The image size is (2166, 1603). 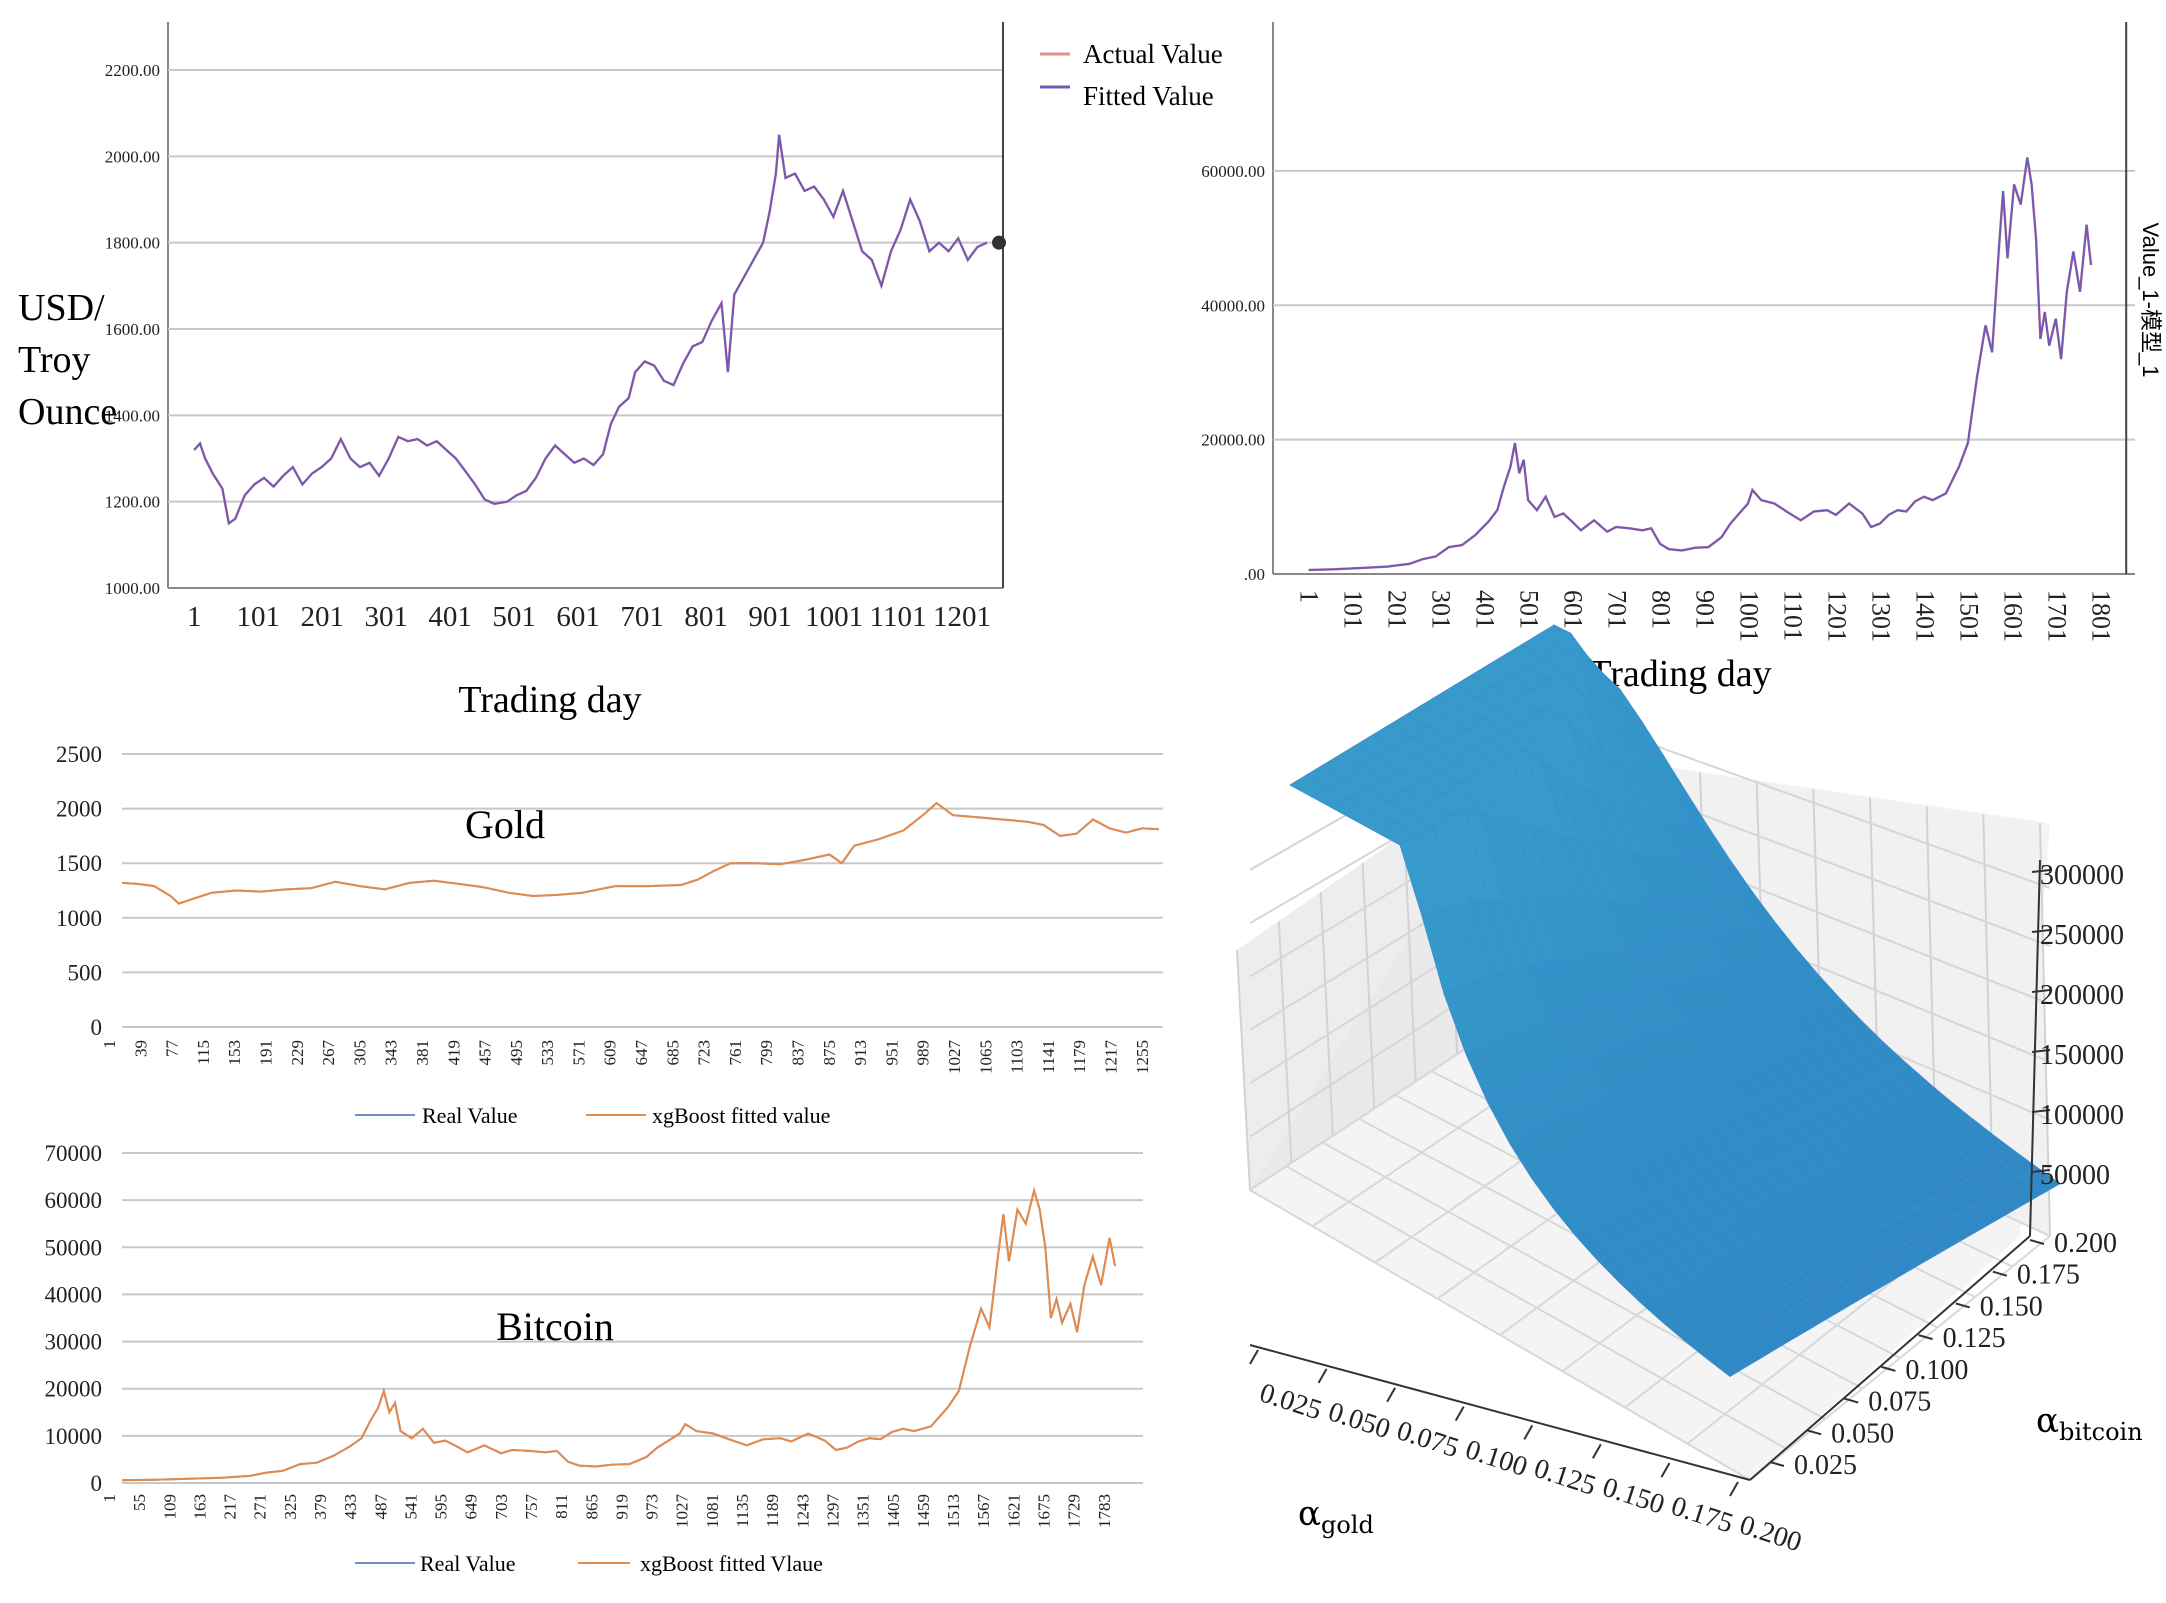 I want to click on x-tick-label: 0.175, so click(x=1701, y=1515).